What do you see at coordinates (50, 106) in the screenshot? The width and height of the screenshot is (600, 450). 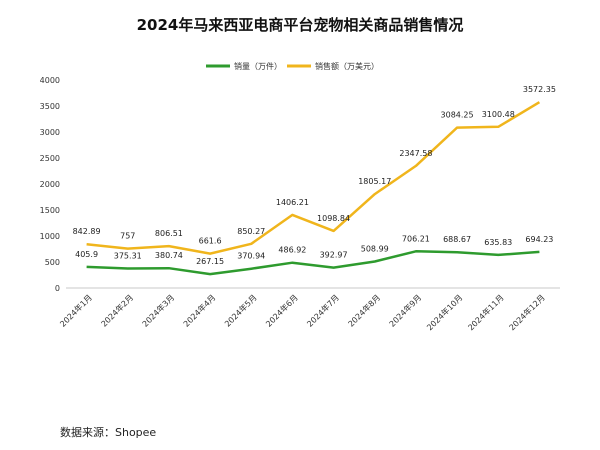 I see `y-tick-label: 3500` at bounding box center [50, 106].